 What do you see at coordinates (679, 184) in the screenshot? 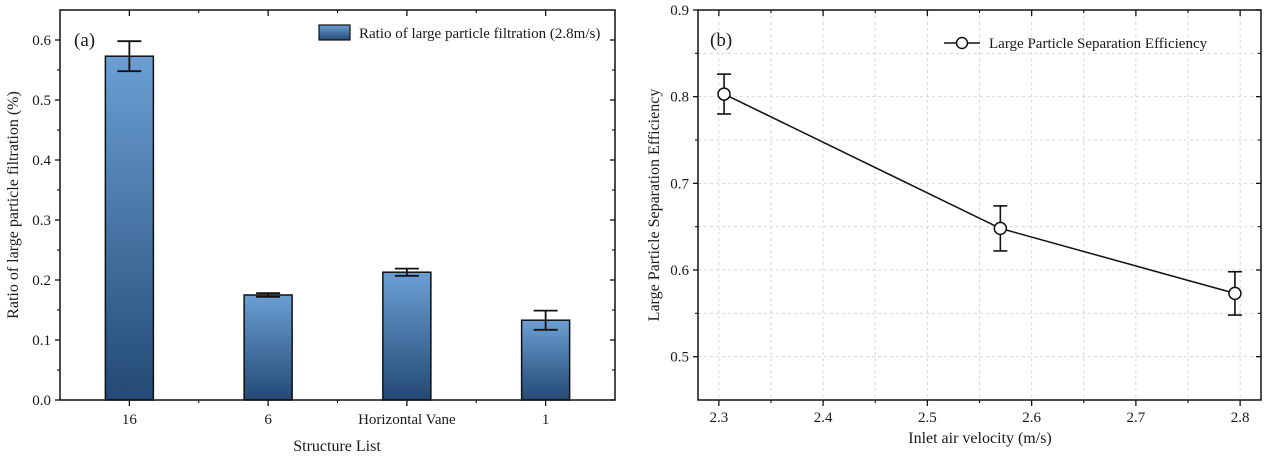
I see `b-y-tick-label: 0.7` at bounding box center [679, 184].